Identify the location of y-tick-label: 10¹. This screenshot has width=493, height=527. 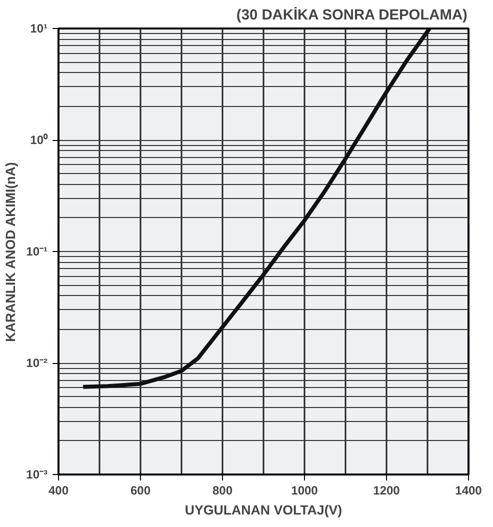
(39, 29).